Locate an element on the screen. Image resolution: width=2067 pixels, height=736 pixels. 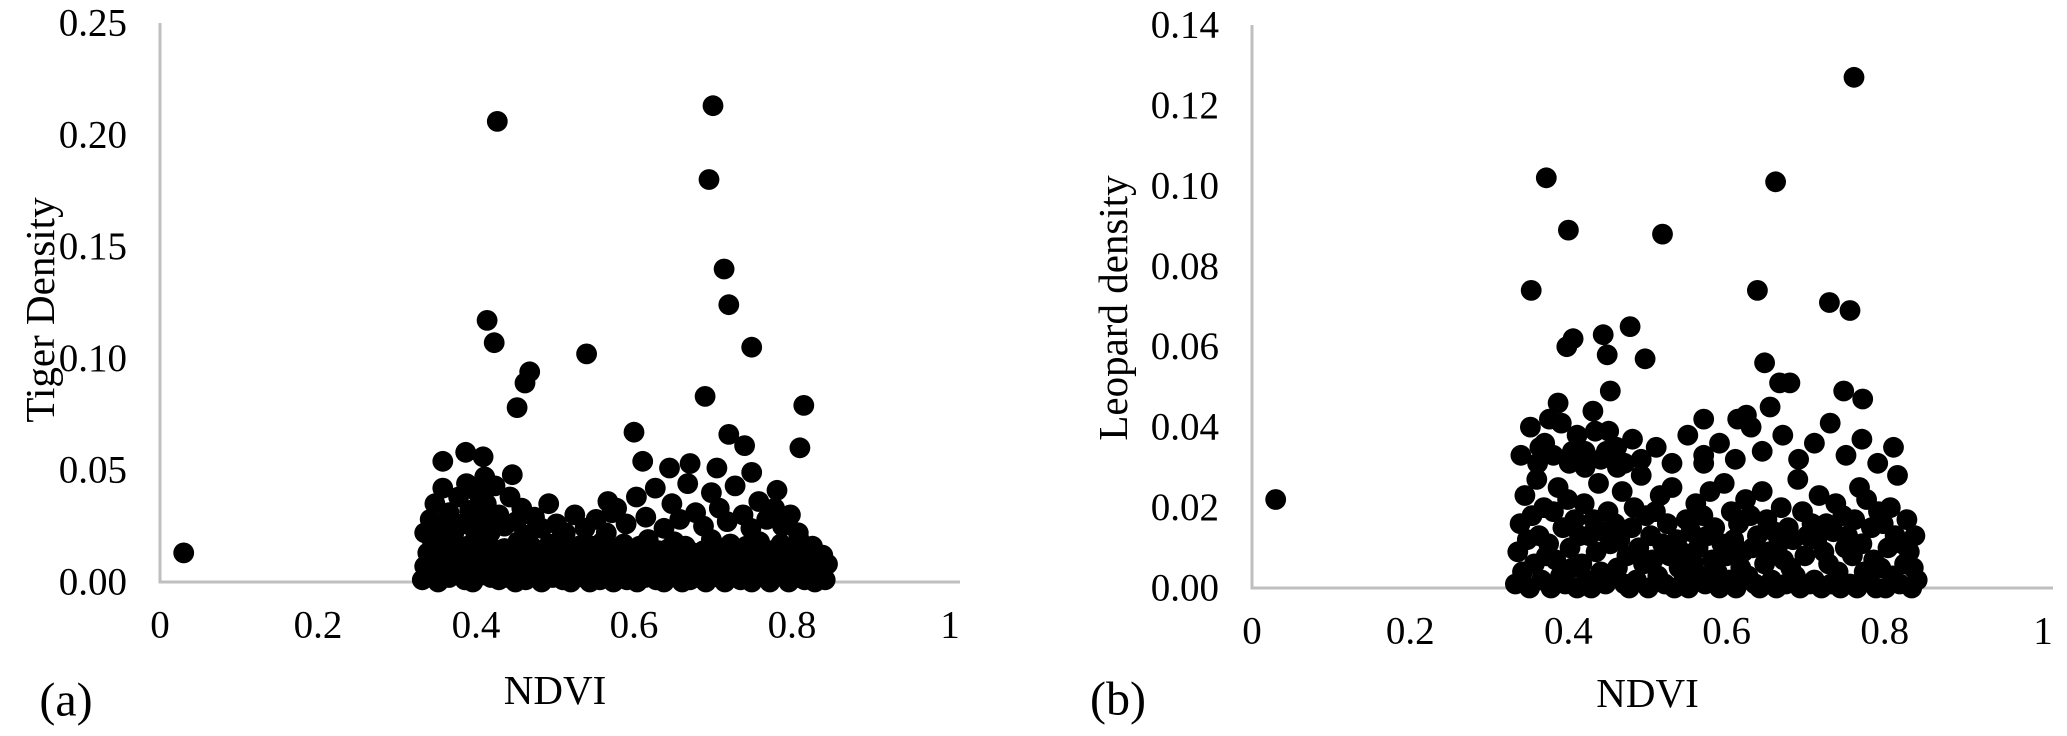
y-axis-label: Tiger Density is located at coordinates (40, 310).